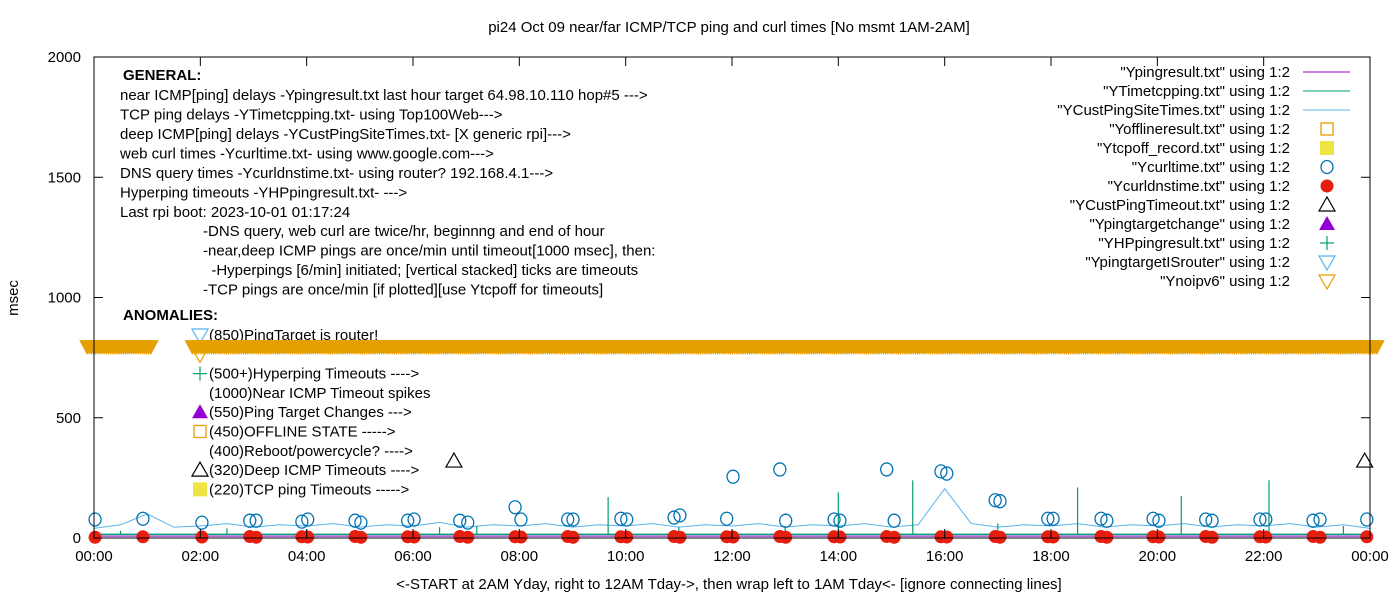 Image resolution: width=1400 pixels, height=600 pixels. What do you see at coordinates (1225, 281) in the screenshot?
I see `legend-label: "Ynoipv6" using 1:2` at bounding box center [1225, 281].